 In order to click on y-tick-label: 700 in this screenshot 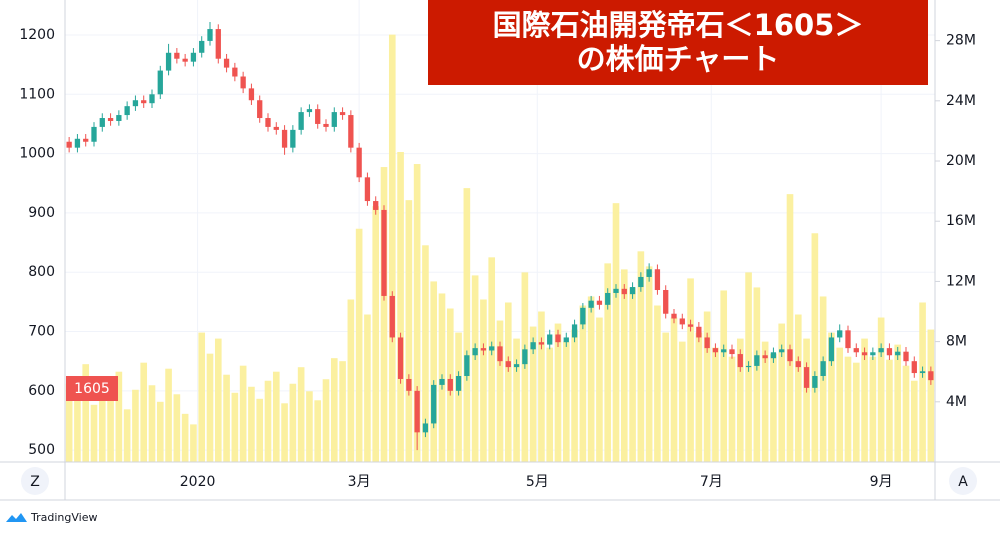, I will do `click(41, 332)`.